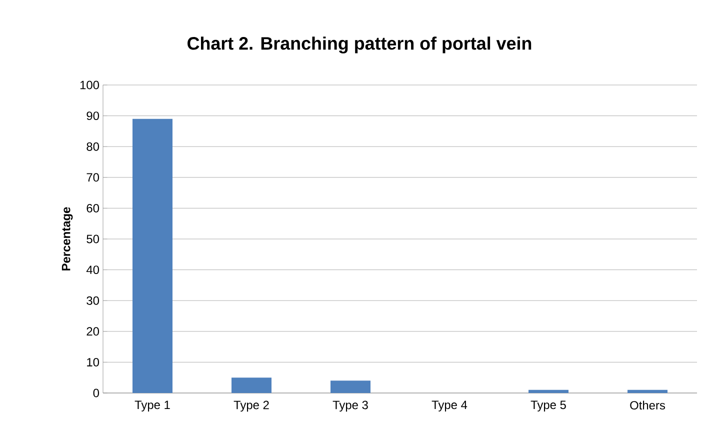 This screenshot has height=438, width=719. I want to click on y-tick-label: 60, so click(93, 208).